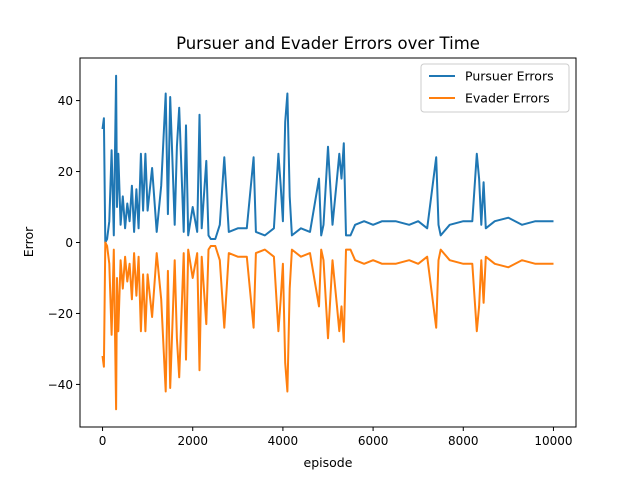 The height and width of the screenshot is (480, 640). What do you see at coordinates (328, 43) in the screenshot?
I see `chart-title: Pursuer and Evader Errors over Time` at bounding box center [328, 43].